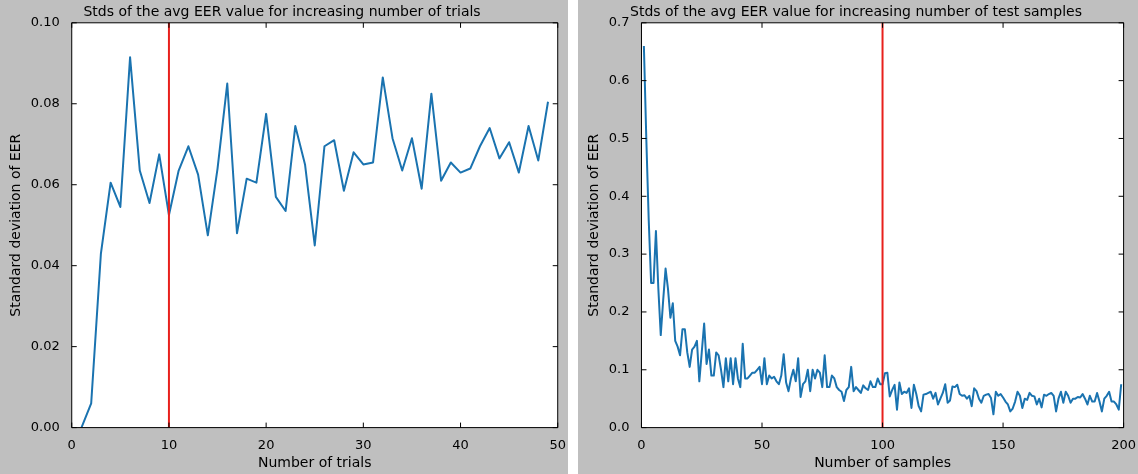 This screenshot has width=1138, height=474. I want to click on y-tick-label: 0.1, so click(619, 369).